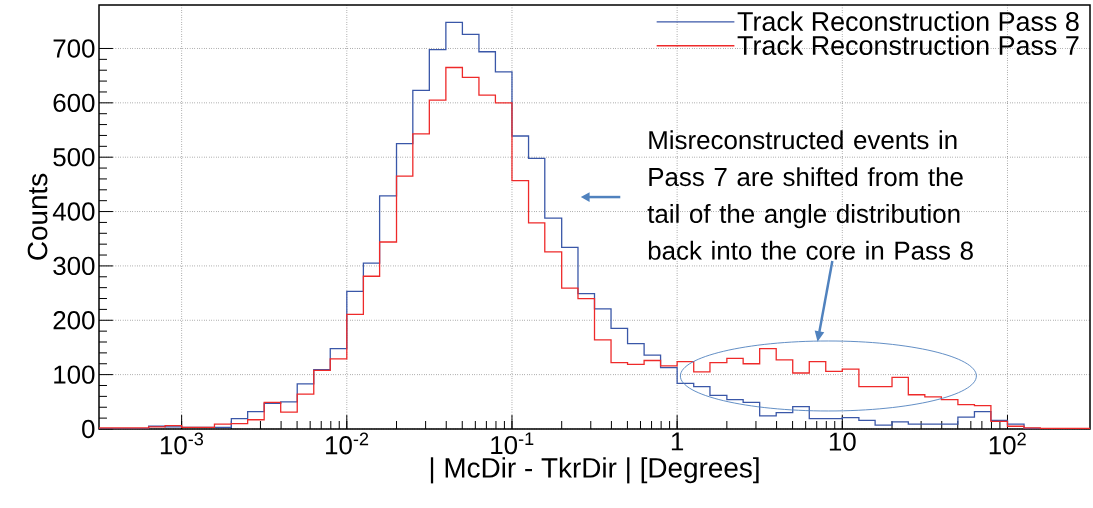 This screenshot has height=508, width=1093. I want to click on y-tick-label: 200, so click(74, 320).